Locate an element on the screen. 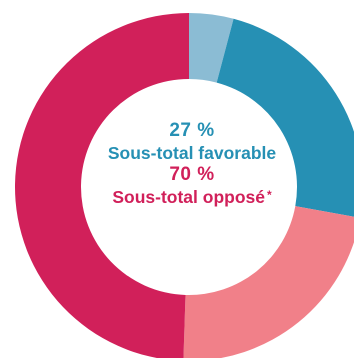 The height and width of the screenshot is (358, 354). opposed-label: Sous-total opposé is located at coordinates (188, 197).